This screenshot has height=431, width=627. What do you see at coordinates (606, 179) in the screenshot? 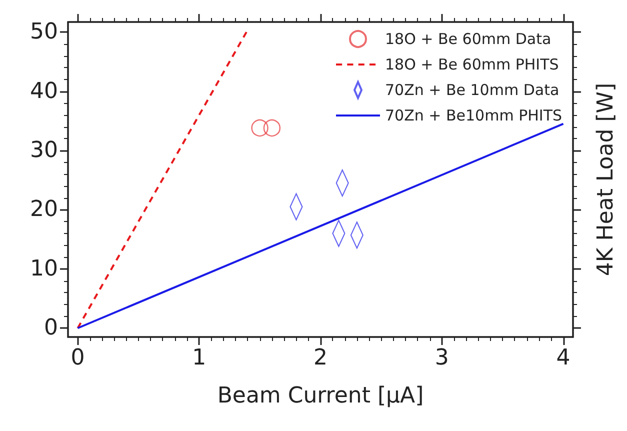
I see `y-axis-title: 4K Heat Load [W]` at bounding box center [606, 179].